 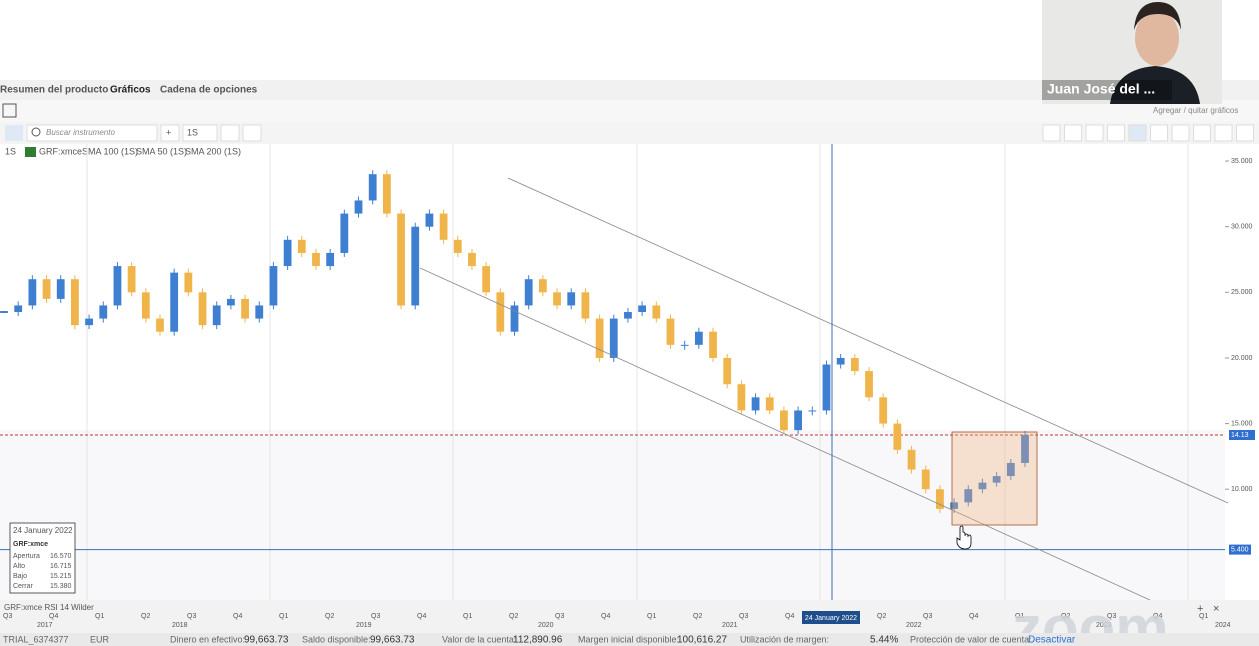 What do you see at coordinates (1242, 358) in the screenshot?
I see `y-tick-label: 20.000` at bounding box center [1242, 358].